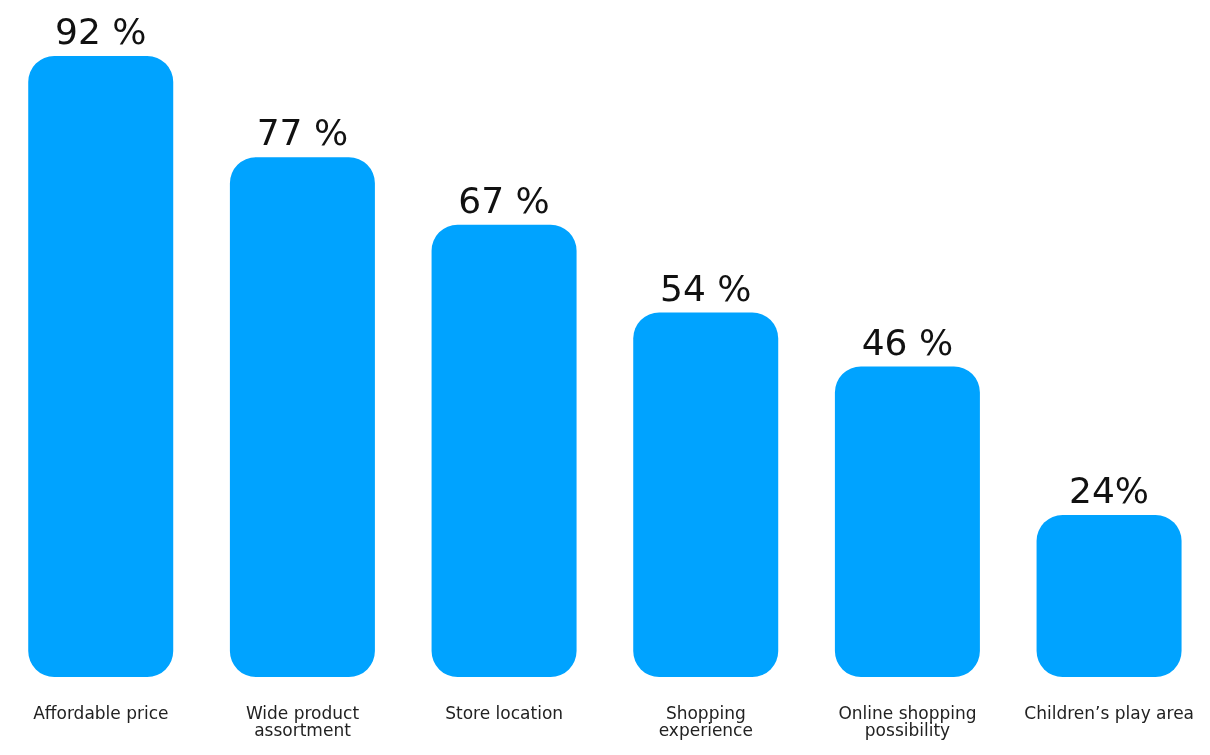 The image size is (1210, 755). I want to click on data-label: 92 %, so click(101, 31).